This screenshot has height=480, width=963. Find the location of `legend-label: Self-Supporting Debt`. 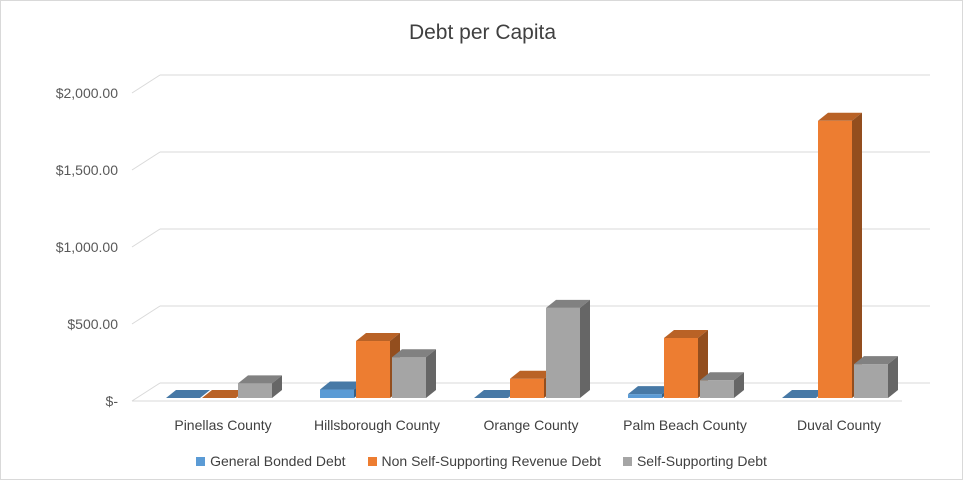

legend-label: Self-Supporting Debt is located at coordinates (701, 461).